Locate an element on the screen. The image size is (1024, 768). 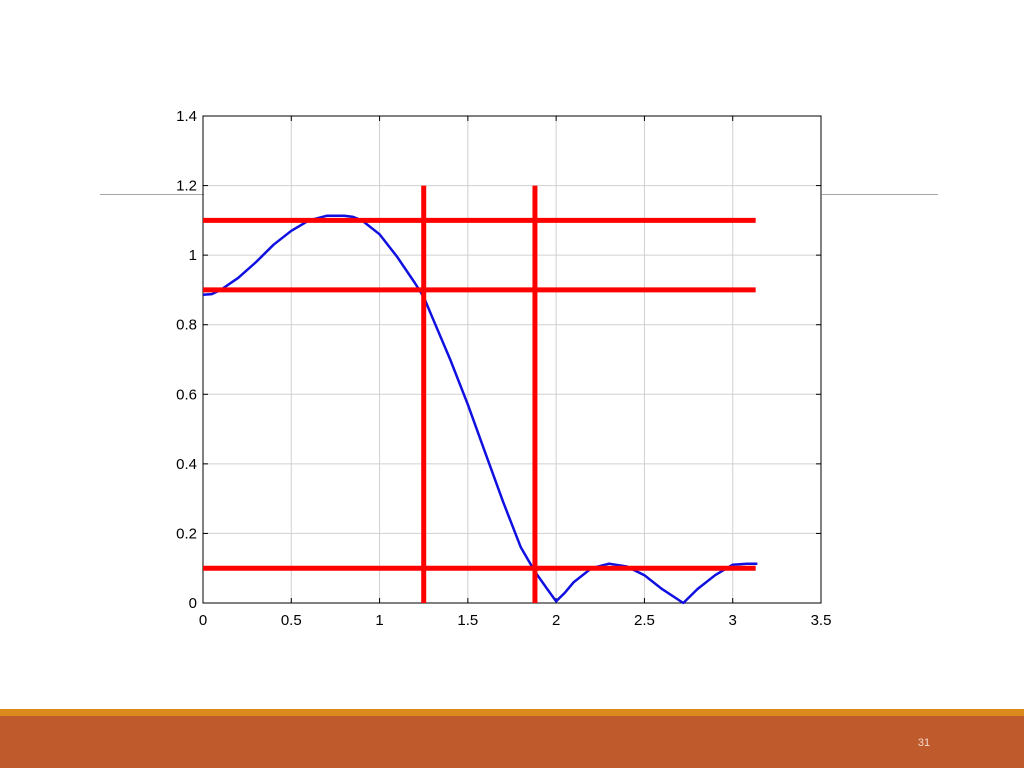
x-tick-label: 2 is located at coordinates (556, 620).